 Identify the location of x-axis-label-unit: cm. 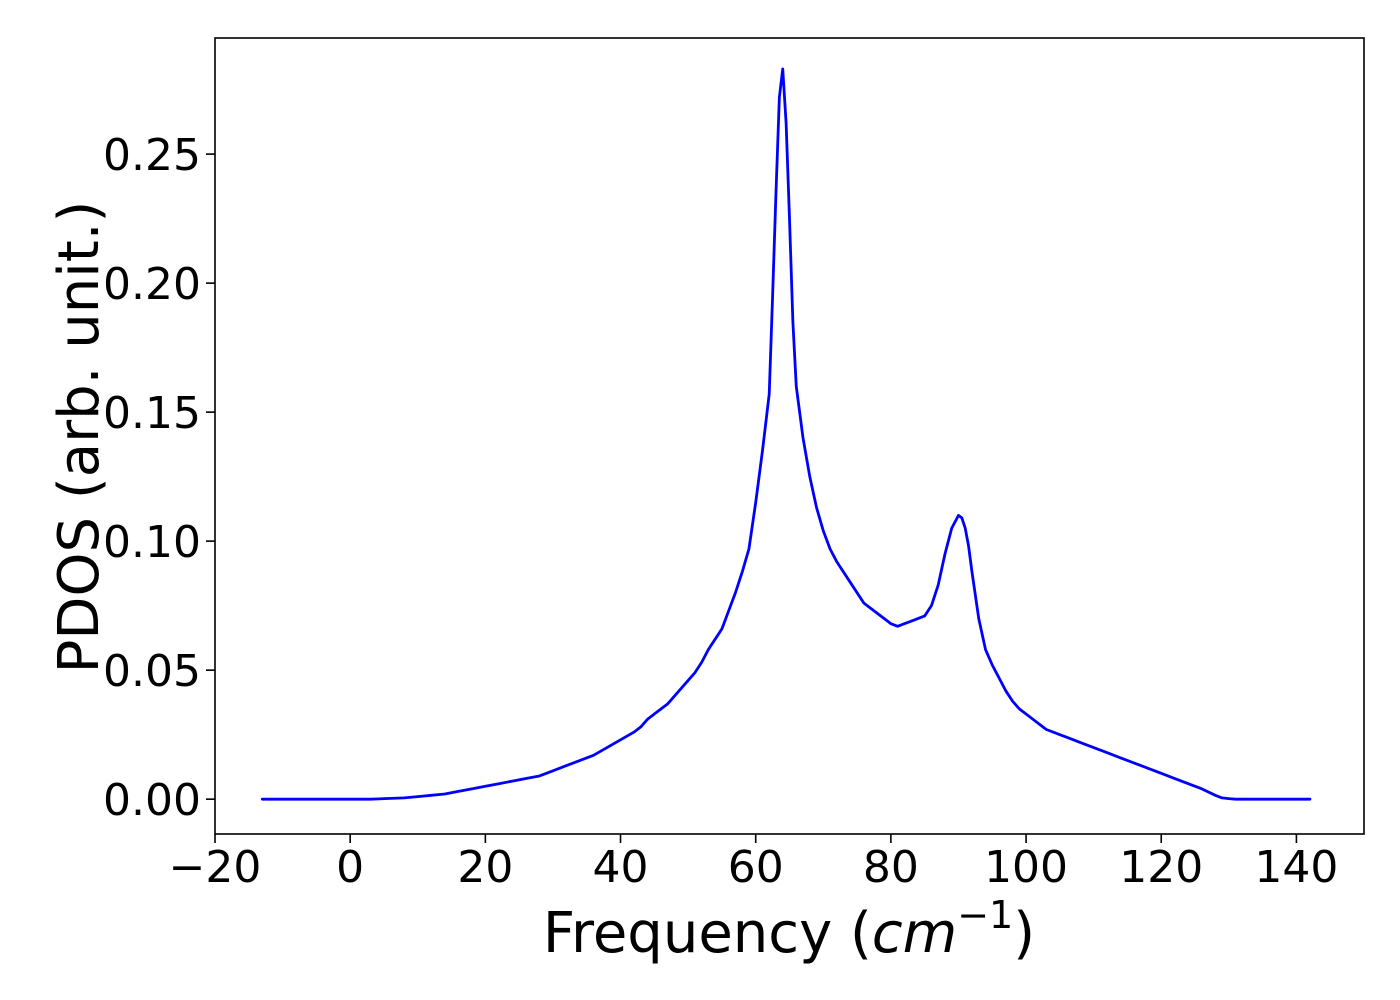
(914, 933).